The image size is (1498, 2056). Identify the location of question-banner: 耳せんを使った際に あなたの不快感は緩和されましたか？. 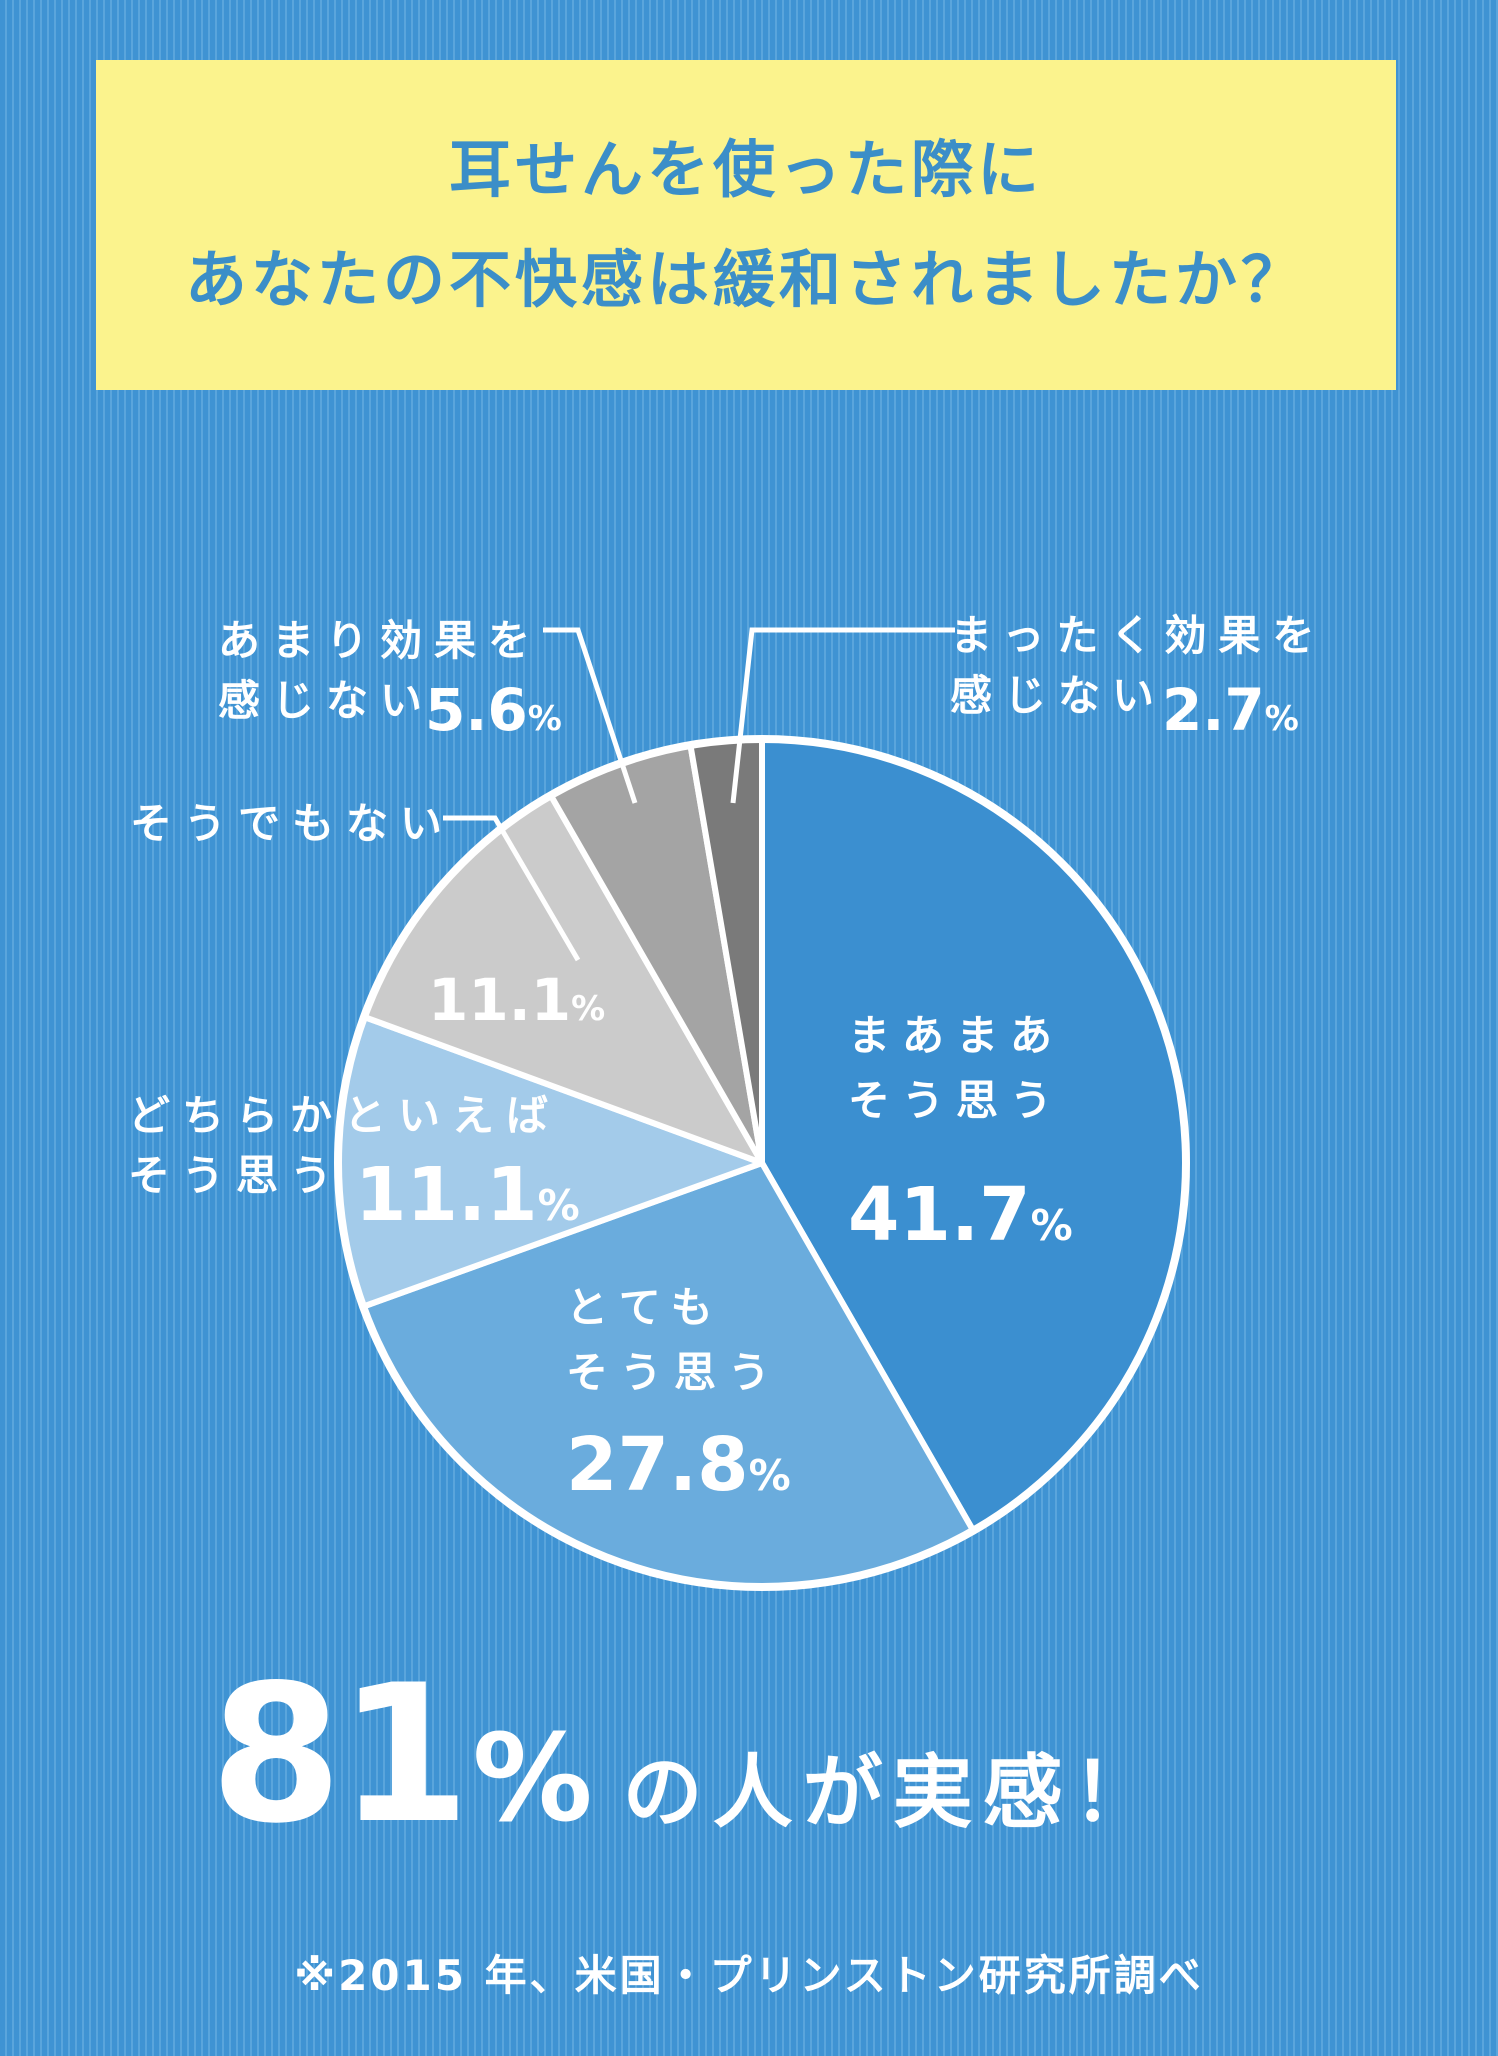
(746, 225).